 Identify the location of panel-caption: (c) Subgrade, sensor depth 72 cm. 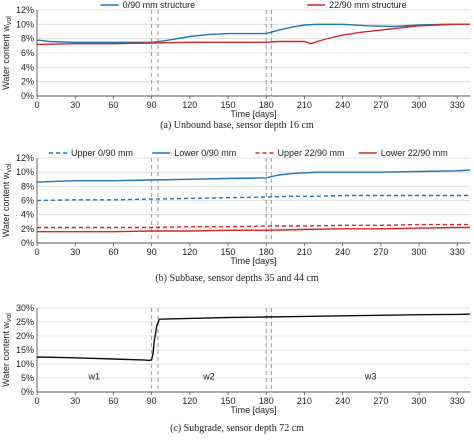
(237, 428).